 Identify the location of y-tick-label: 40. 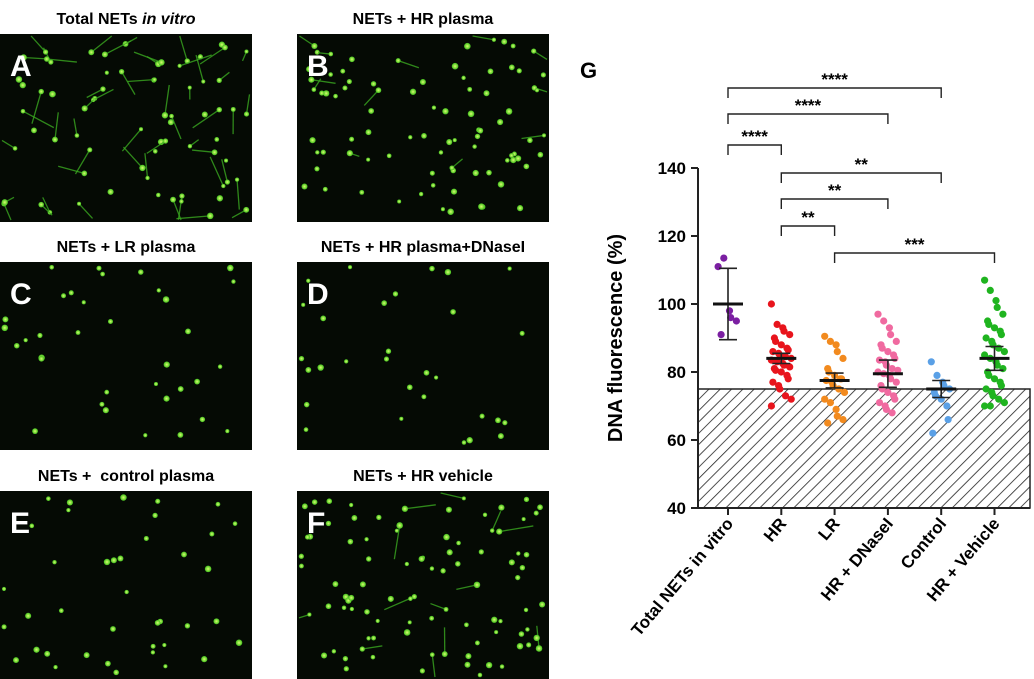
(676, 508).